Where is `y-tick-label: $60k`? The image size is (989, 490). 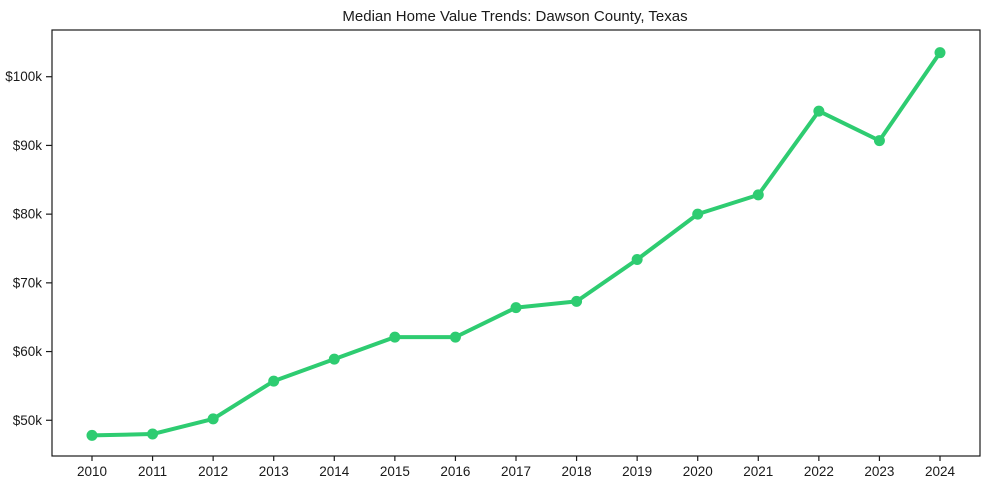
y-tick-label: $60k is located at coordinates (28, 351).